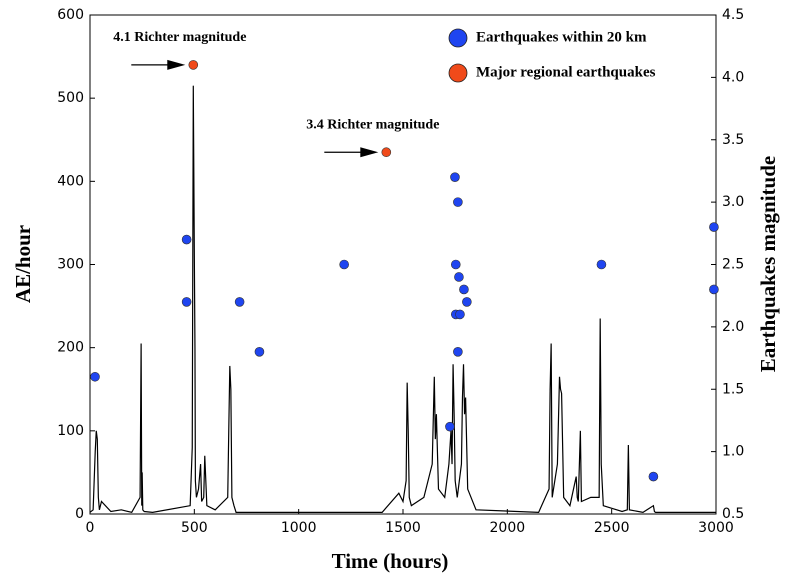  Describe the element at coordinates (733, 15) in the screenshot. I see `y2-tick-label: 4.5` at that location.